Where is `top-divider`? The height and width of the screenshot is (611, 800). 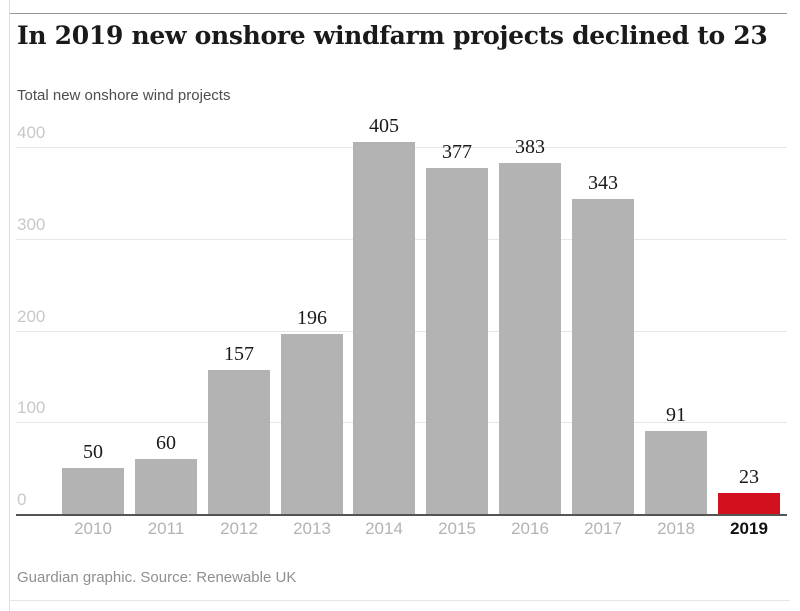
top-divider is located at coordinates (398, 13).